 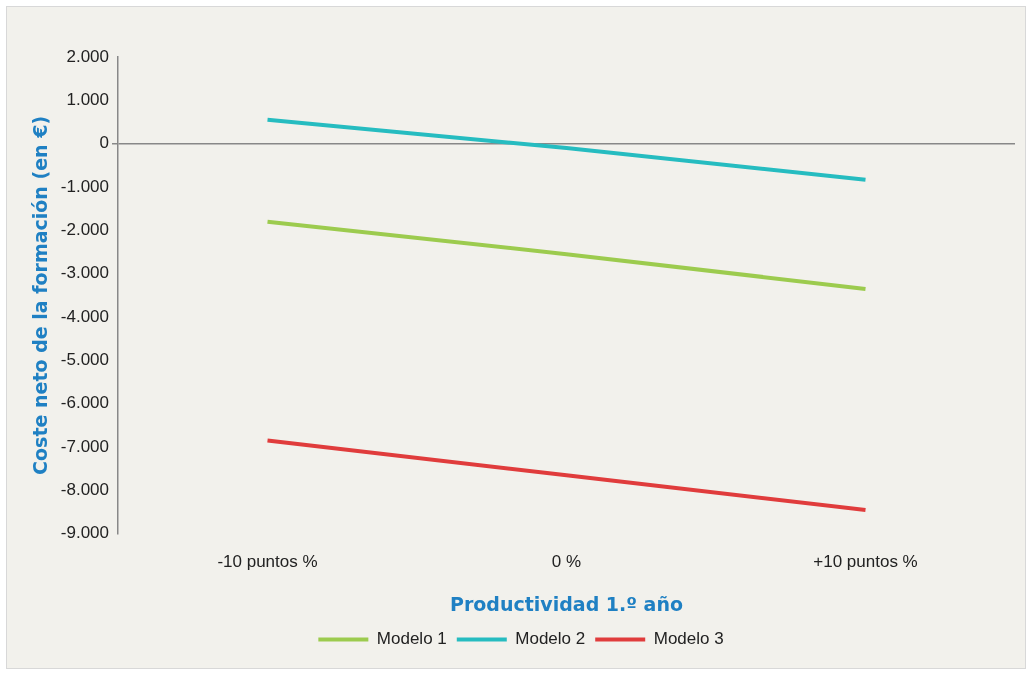 I want to click on legend-label: Modelo 2, so click(x=550, y=639).